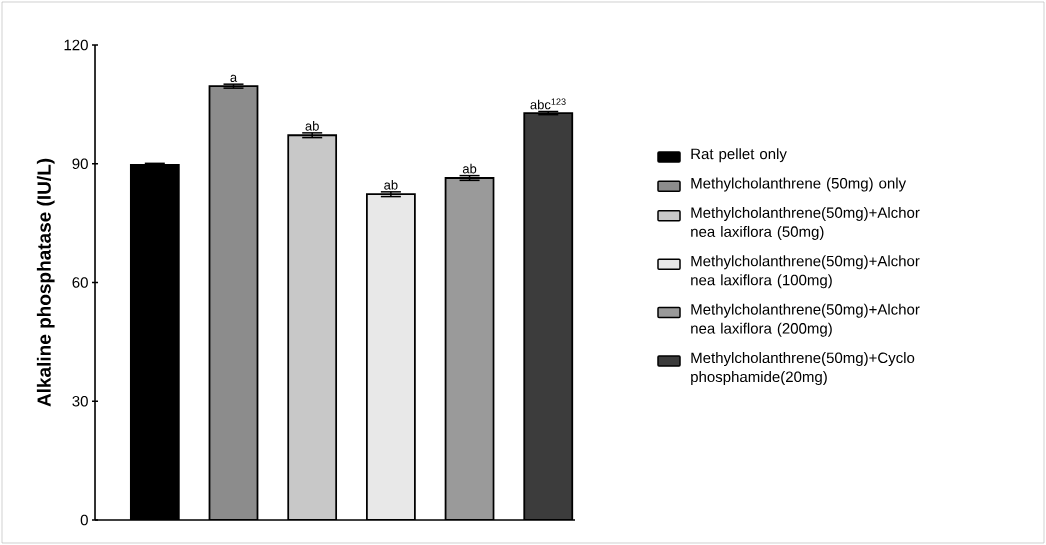 Image resolution: width=1046 pixels, height=545 pixels. What do you see at coordinates (799, 184) in the screenshot?
I see `legend-label: Methylcholanthrene (50mg) only` at bounding box center [799, 184].